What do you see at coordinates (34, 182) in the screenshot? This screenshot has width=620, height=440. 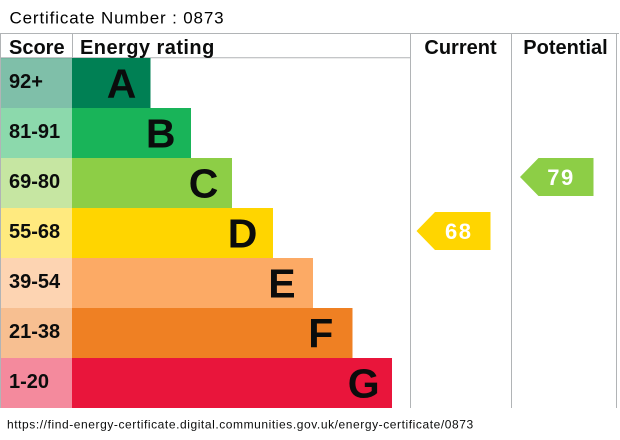 I see `svg-text: 69-80` at bounding box center [34, 182].